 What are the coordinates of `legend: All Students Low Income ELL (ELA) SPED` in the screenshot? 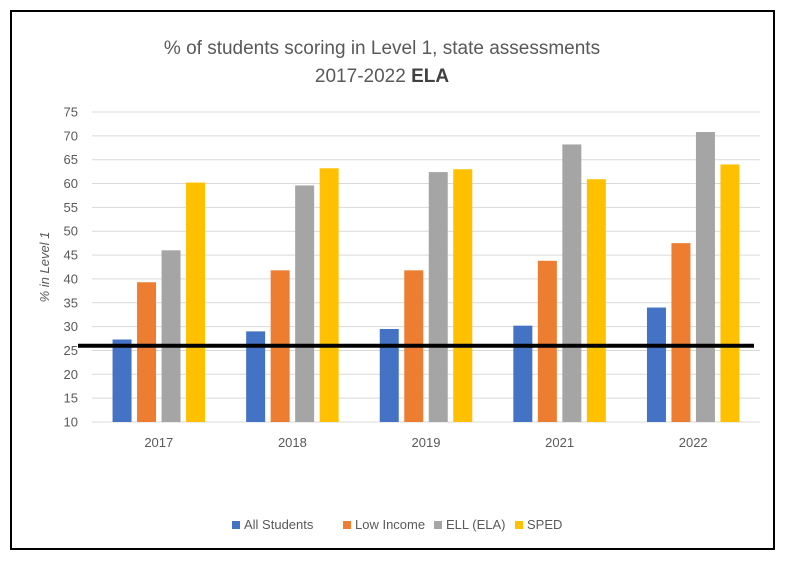 It's located at (397, 524).